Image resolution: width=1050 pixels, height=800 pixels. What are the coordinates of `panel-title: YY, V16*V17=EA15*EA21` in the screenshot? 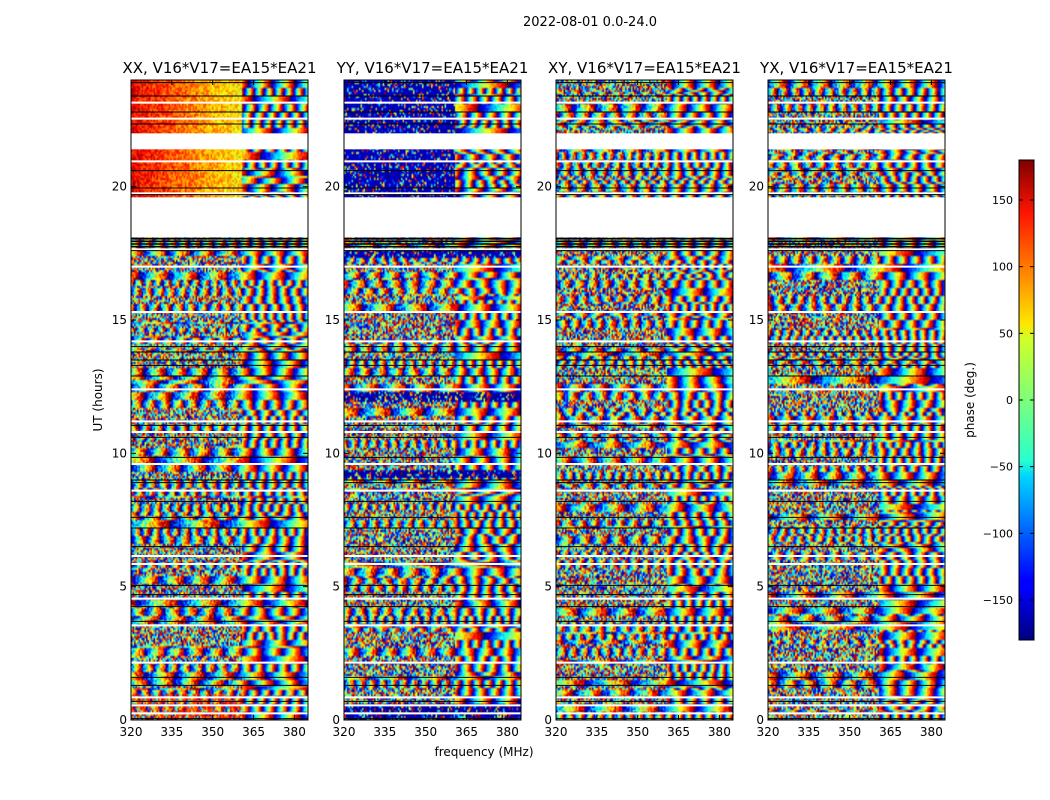 It's located at (432, 68).